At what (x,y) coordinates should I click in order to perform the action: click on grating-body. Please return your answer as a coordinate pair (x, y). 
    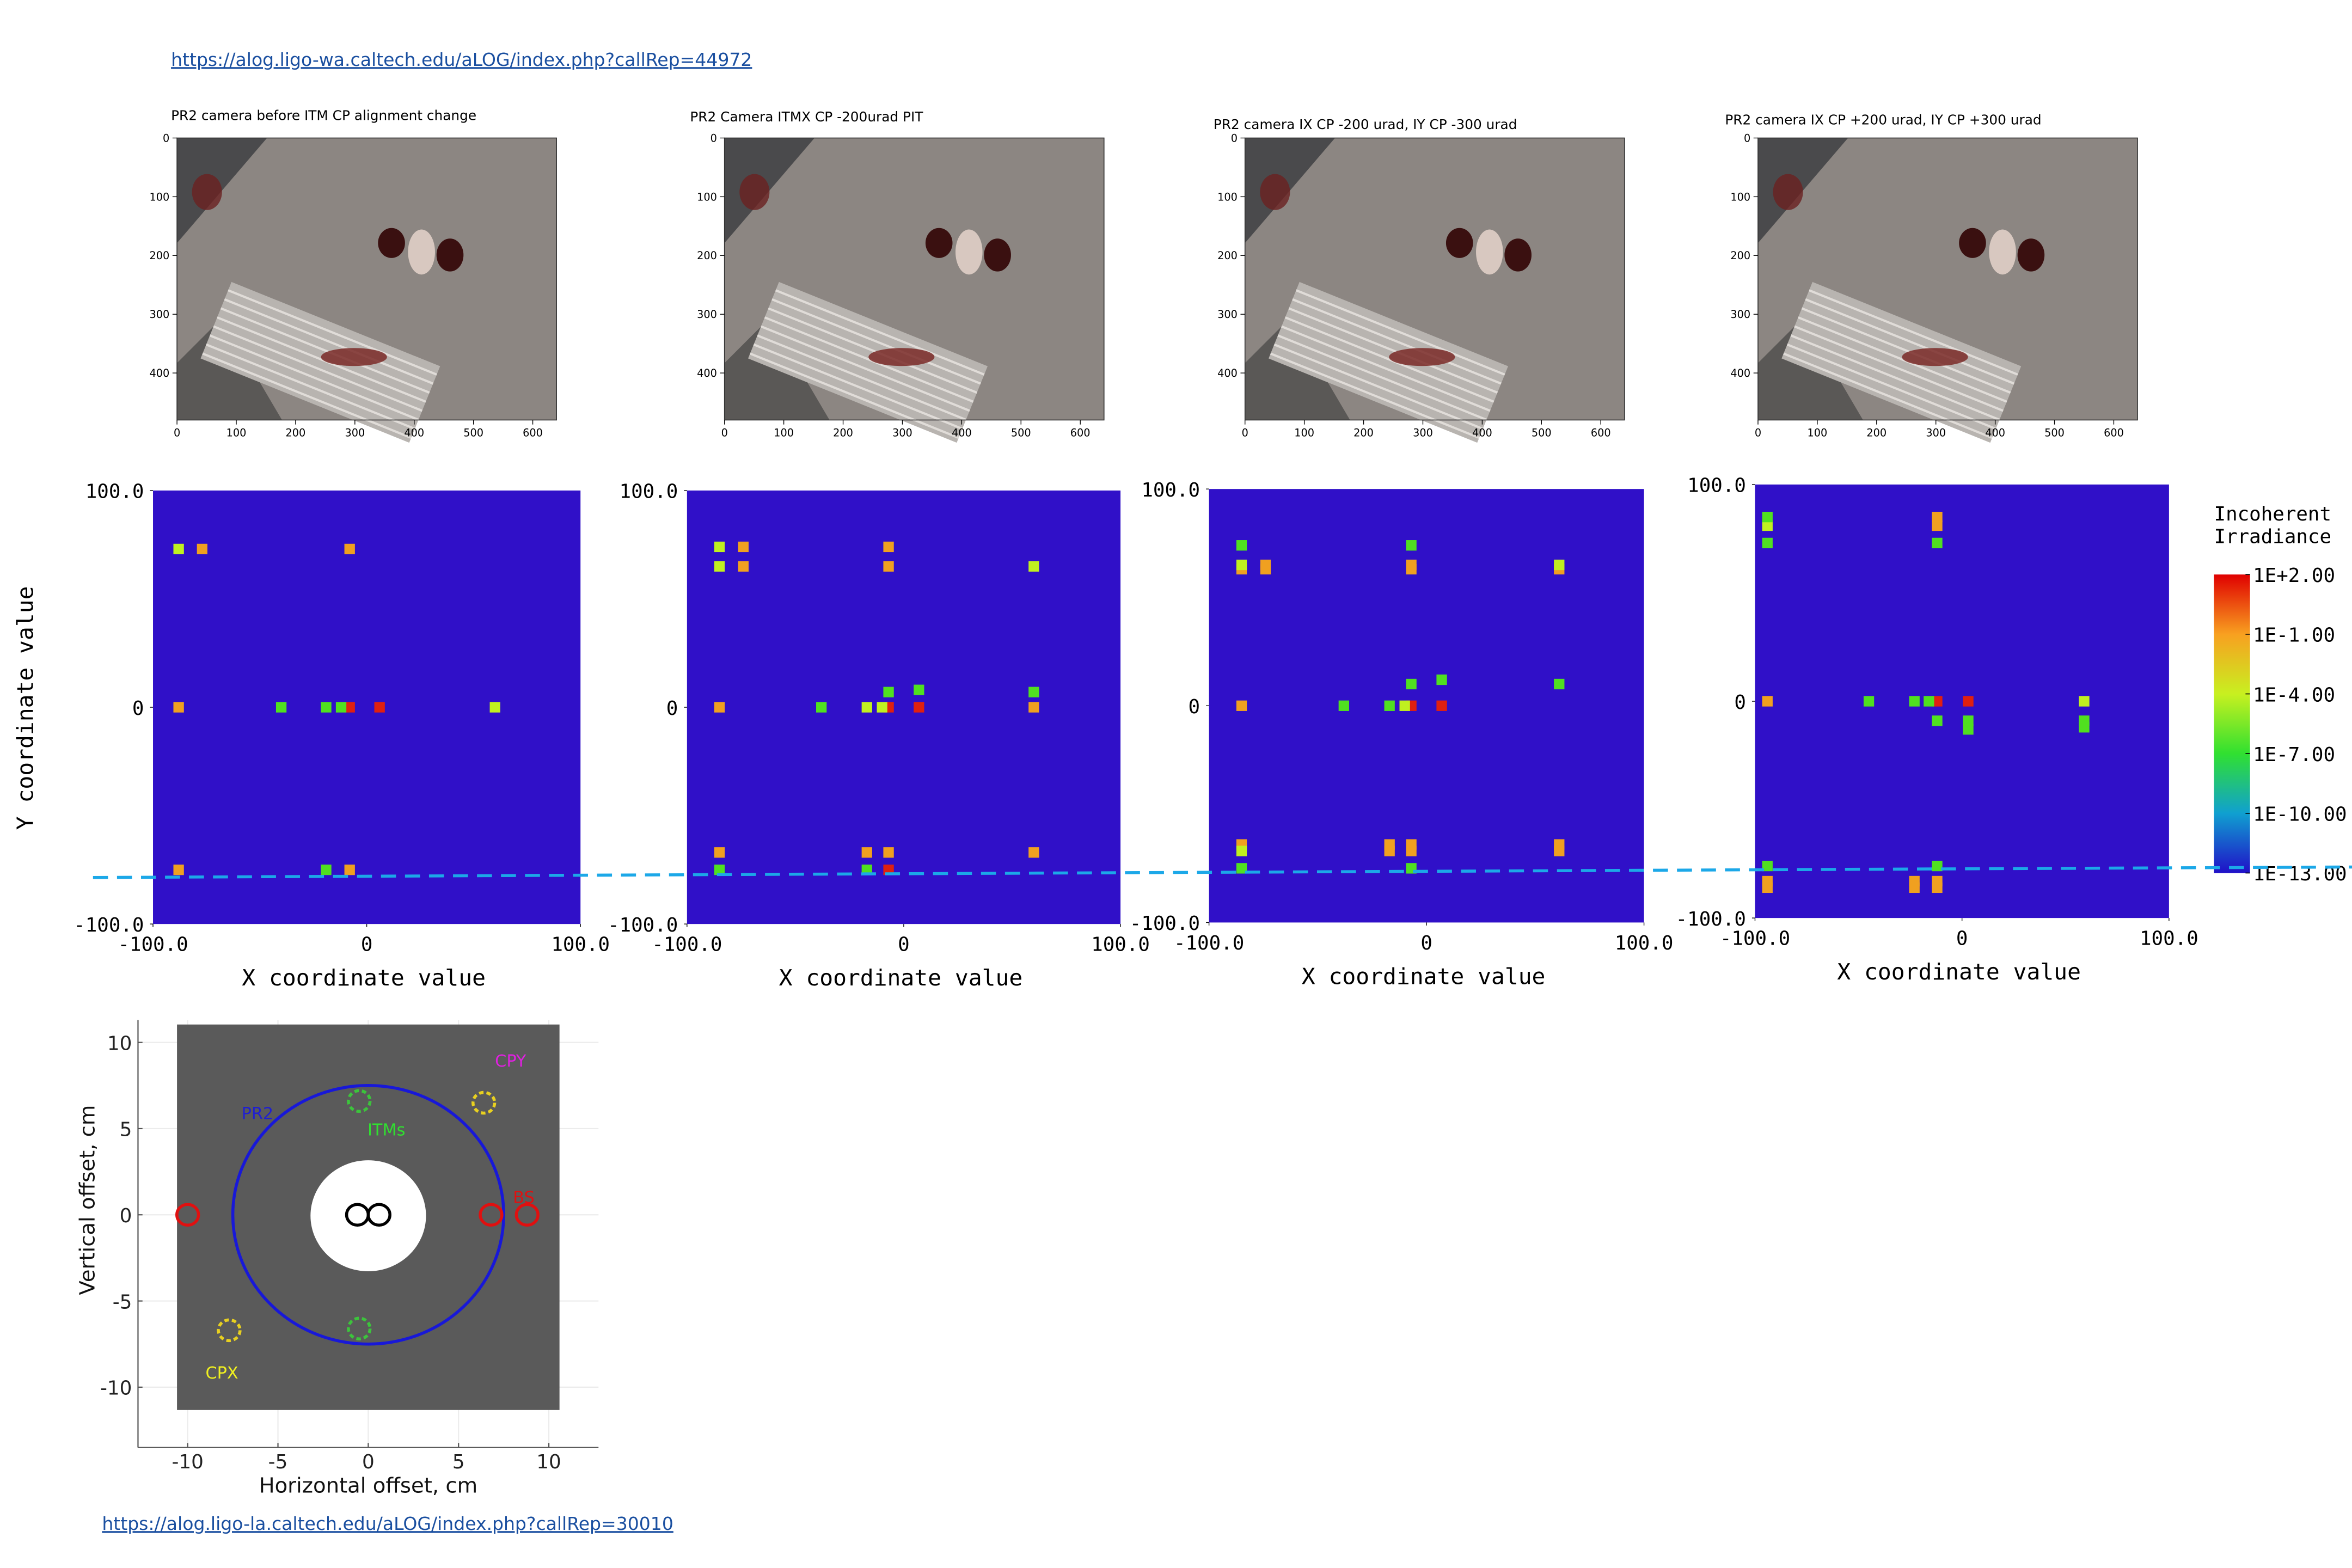
    Looking at the image, I should click on (868, 362).